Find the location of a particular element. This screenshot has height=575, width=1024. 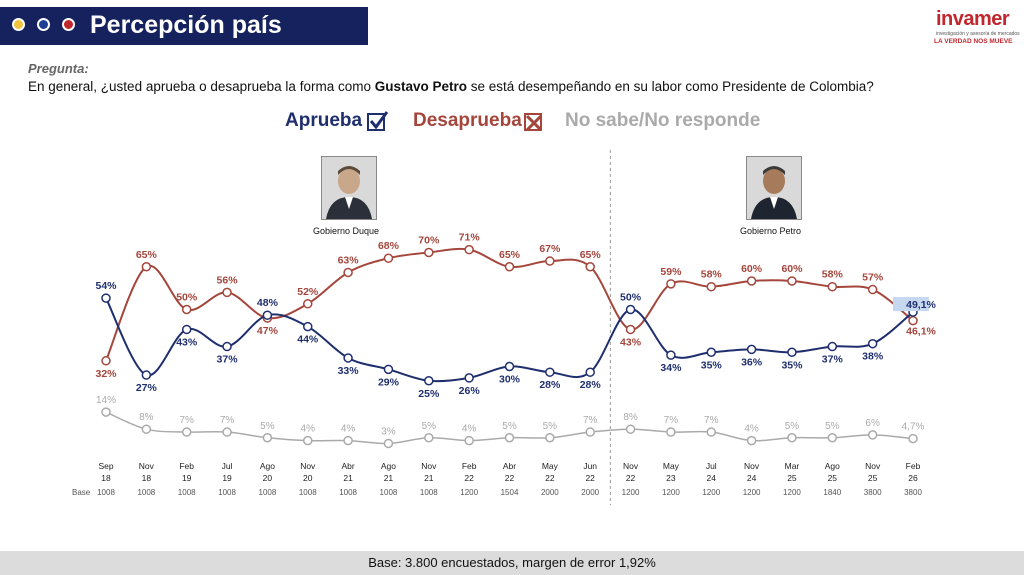

x-tick-month: Jul is located at coordinates (227, 466).